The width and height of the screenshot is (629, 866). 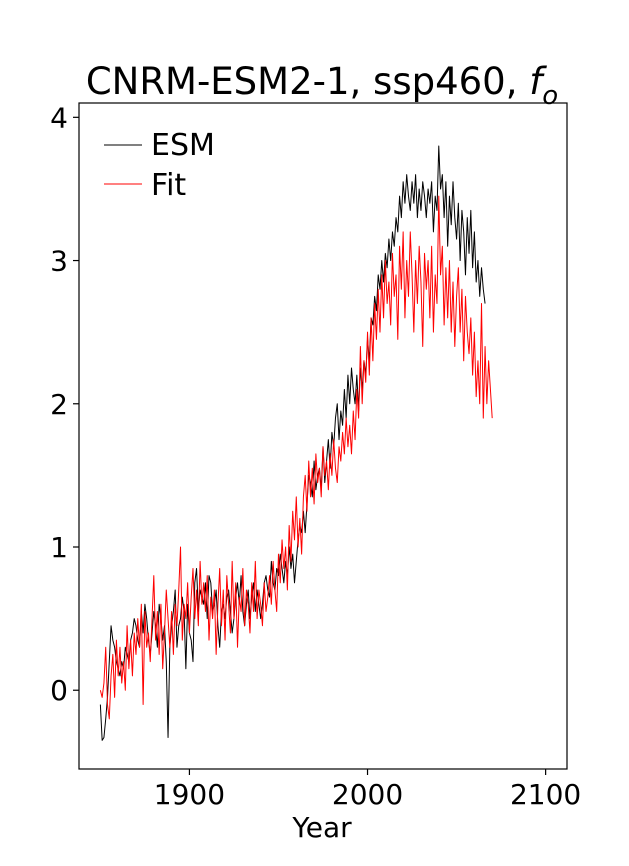 I want to click on chart-title-text: CNRM-ESM2-1, ssp460,, so click(x=307, y=81).